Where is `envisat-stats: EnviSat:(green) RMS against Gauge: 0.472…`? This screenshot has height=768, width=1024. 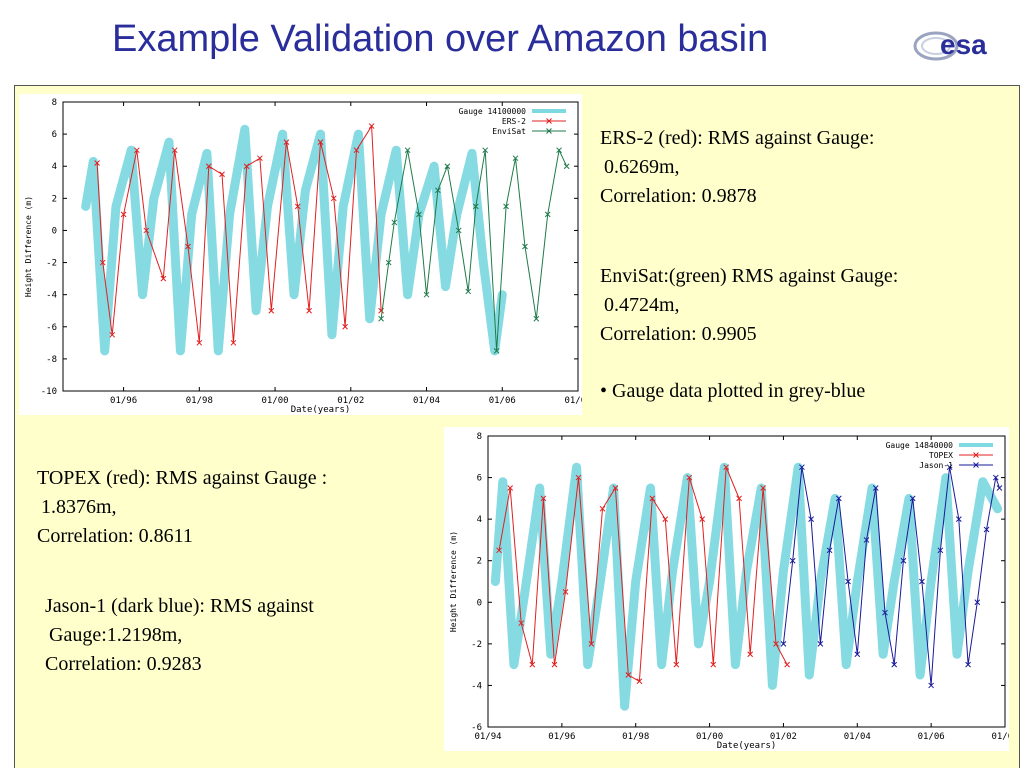
envisat-stats: EnviSat:(green) RMS against Gauge: 0.472… is located at coordinates (749, 305).